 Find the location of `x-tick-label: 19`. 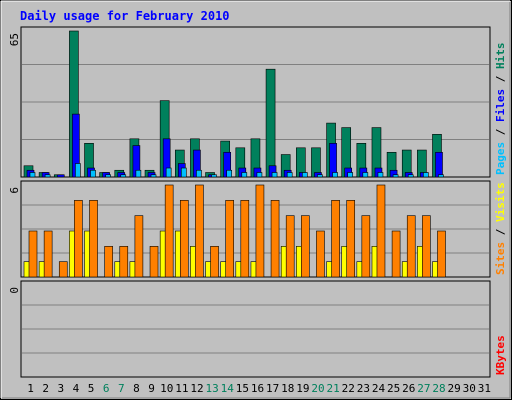

x-tick-label: 19 is located at coordinates (302, 388).